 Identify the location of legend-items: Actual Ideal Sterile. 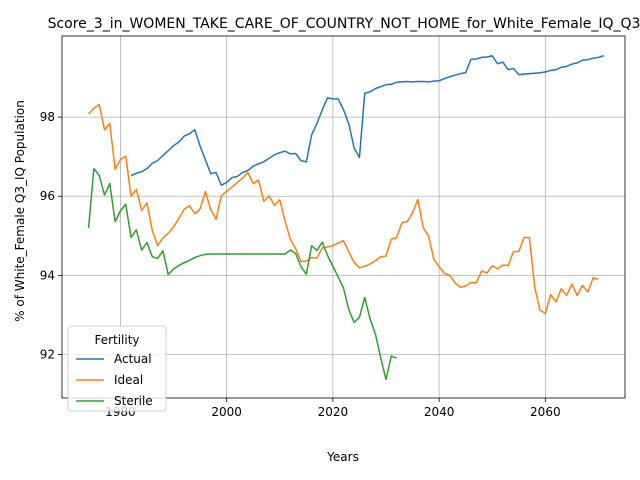
(114, 380).